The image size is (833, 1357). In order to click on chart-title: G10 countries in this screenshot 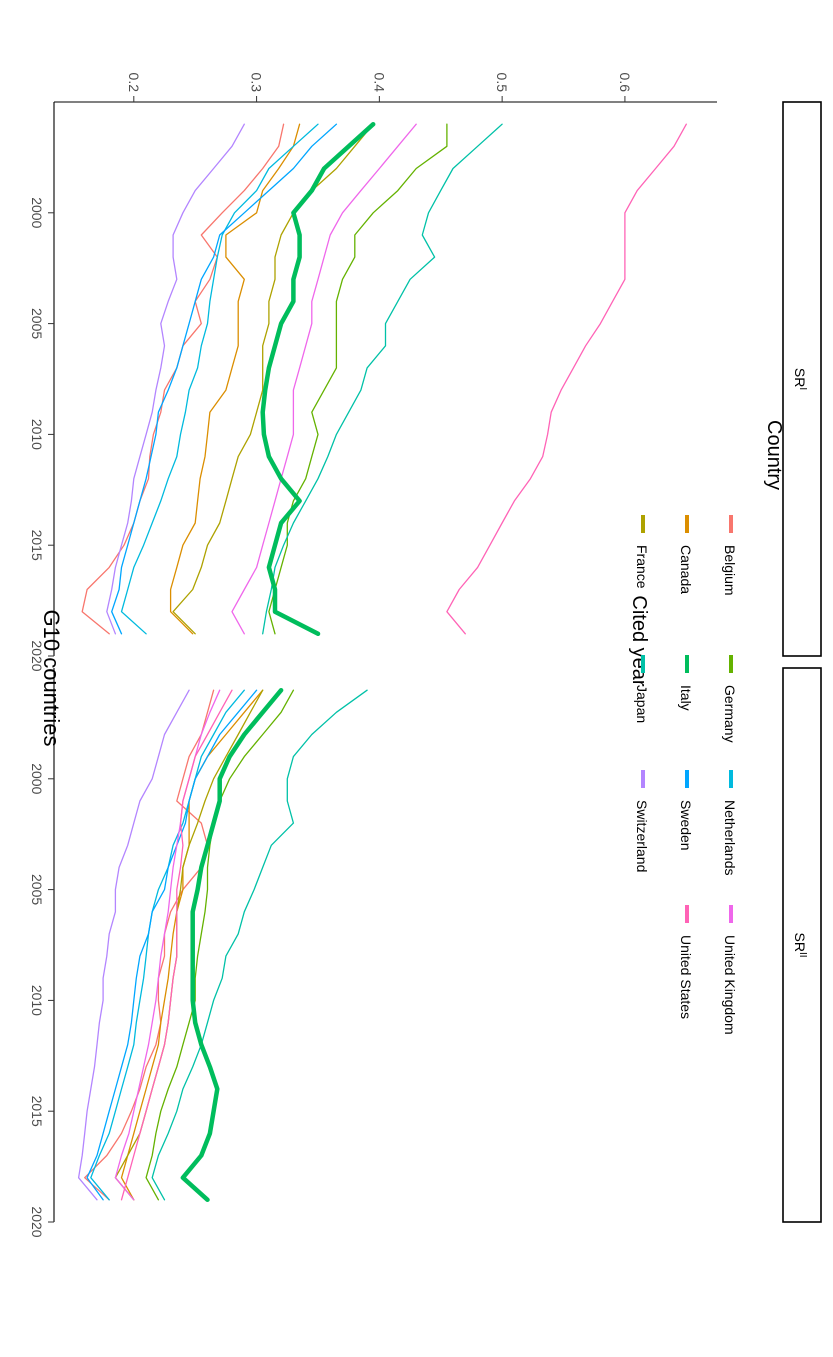, I will do `click(51, 678)`.